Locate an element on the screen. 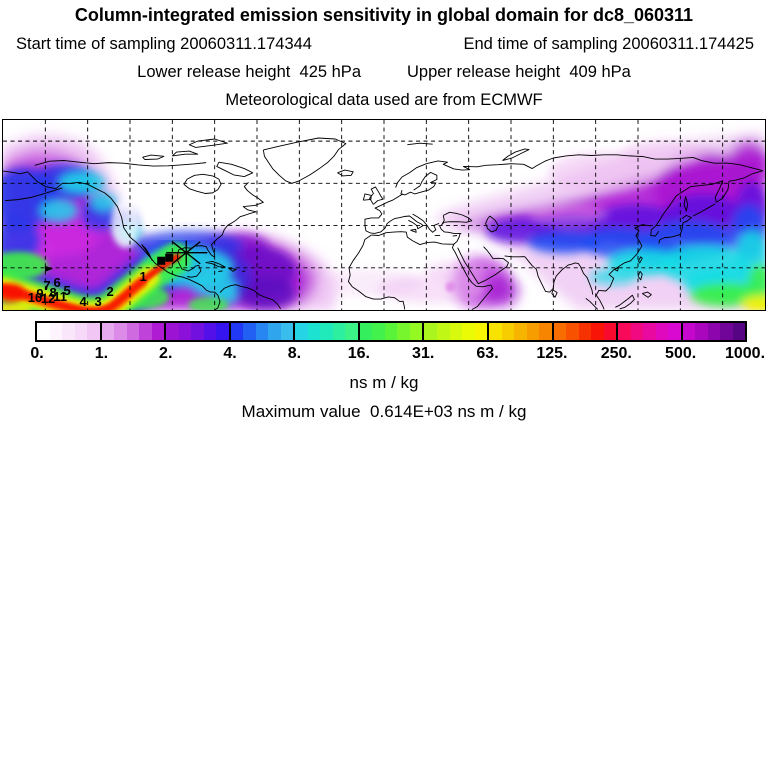 This screenshot has height=768, width=768. colorbar-tick: 8. is located at coordinates (294, 353).